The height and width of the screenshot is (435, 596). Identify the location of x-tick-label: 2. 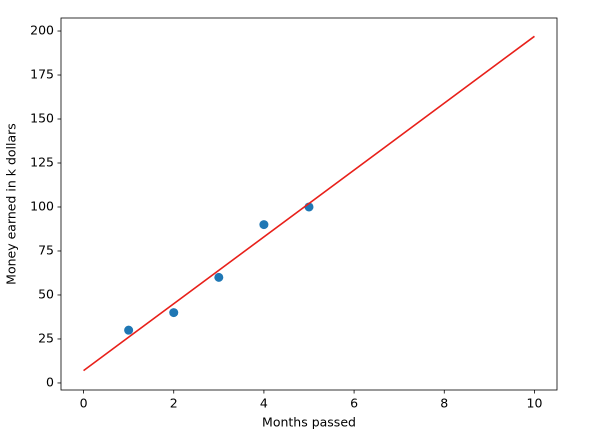
(174, 403).